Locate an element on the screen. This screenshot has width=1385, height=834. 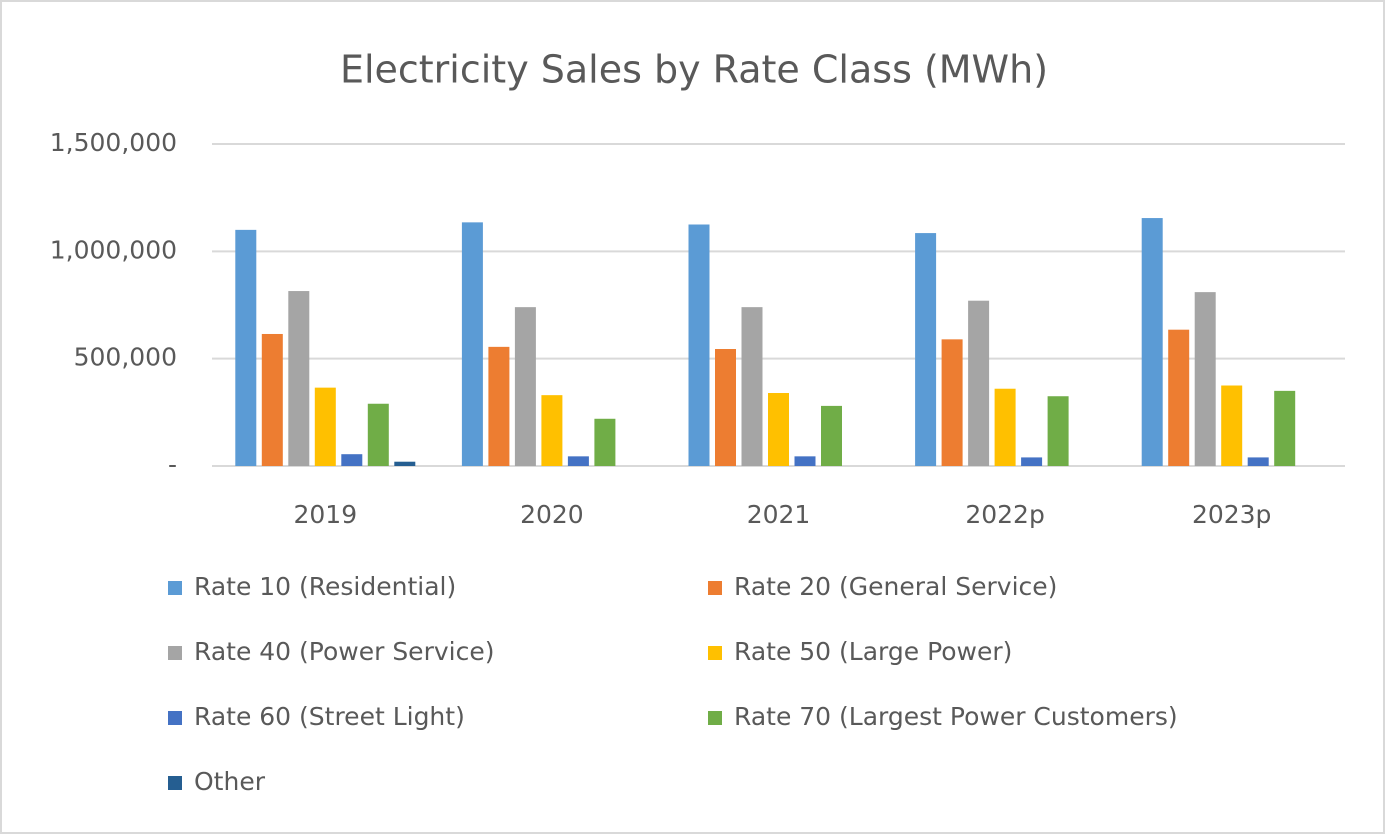
legend-label: Rate 50 (Large Power) is located at coordinates (873, 651).